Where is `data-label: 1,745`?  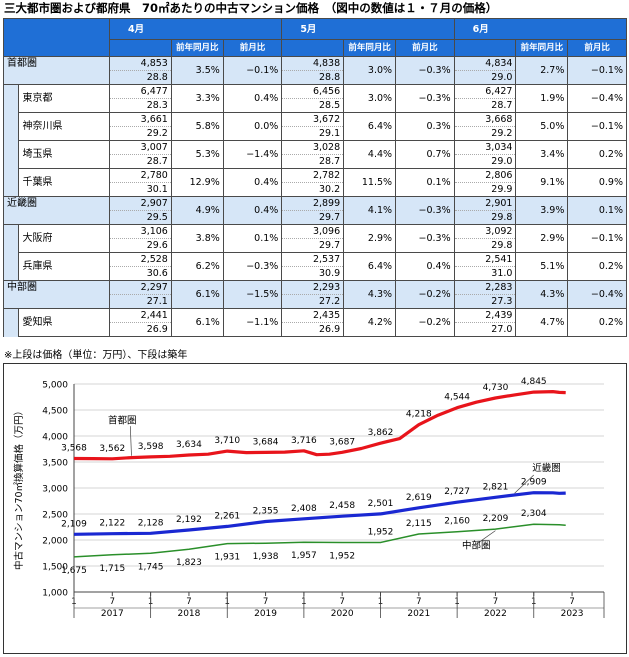
data-label: 1,745 is located at coordinates (151, 567).